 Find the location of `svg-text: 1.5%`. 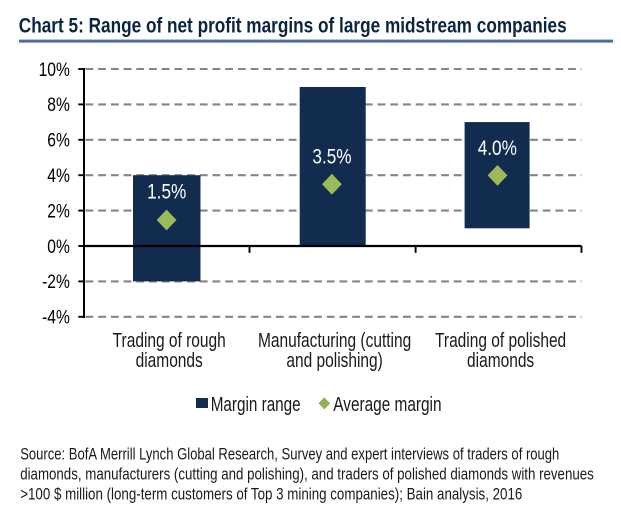

svg-text: 1.5% is located at coordinates (166, 192).